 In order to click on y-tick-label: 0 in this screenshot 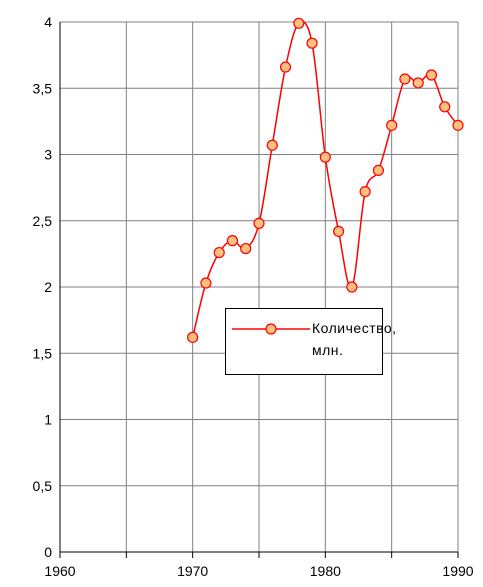, I will do `click(48, 552)`.